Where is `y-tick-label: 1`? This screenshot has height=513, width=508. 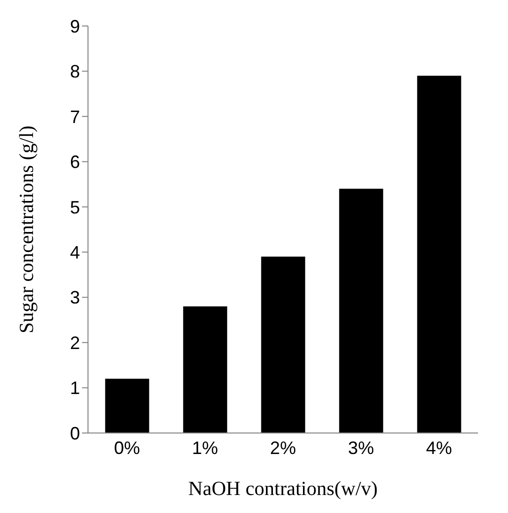
y-tick-label: 1 is located at coordinates (75, 388).